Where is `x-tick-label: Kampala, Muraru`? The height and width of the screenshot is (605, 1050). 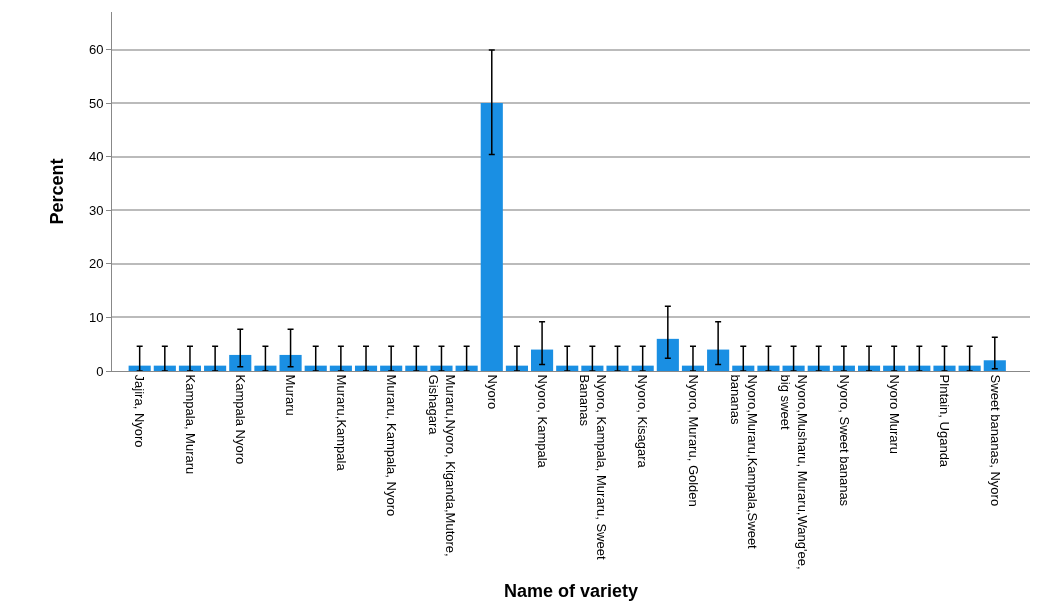
x-tick-label: Kampala, Muraru is located at coordinates (190, 424).